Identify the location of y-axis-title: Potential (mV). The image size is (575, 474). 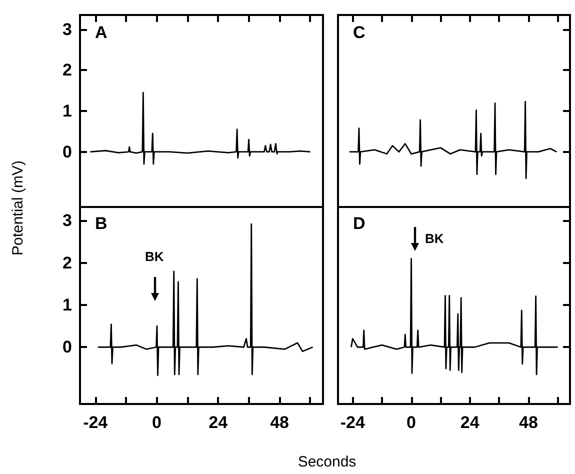
(18, 208).